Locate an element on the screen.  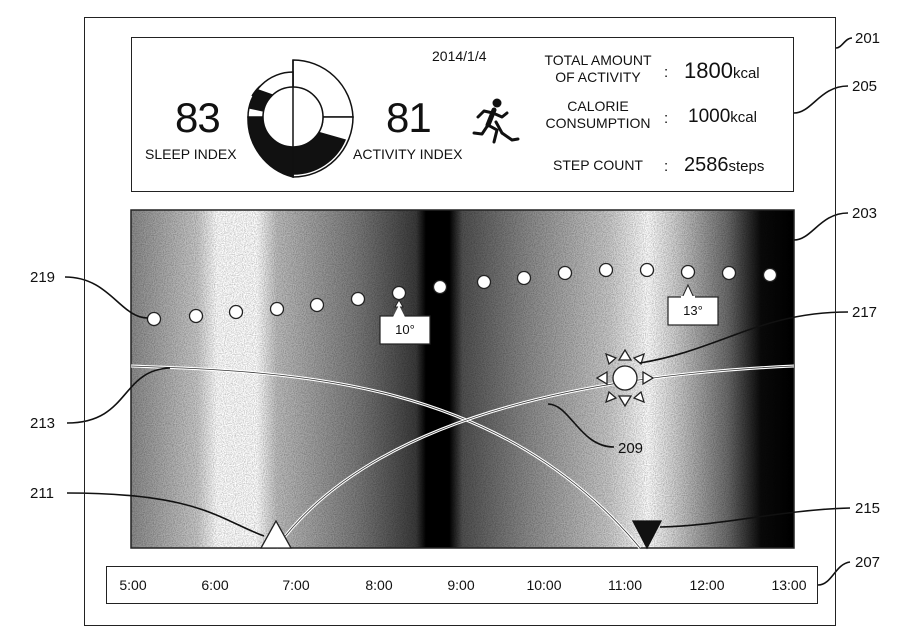
time-label: 5:00 is located at coordinates (133, 585).